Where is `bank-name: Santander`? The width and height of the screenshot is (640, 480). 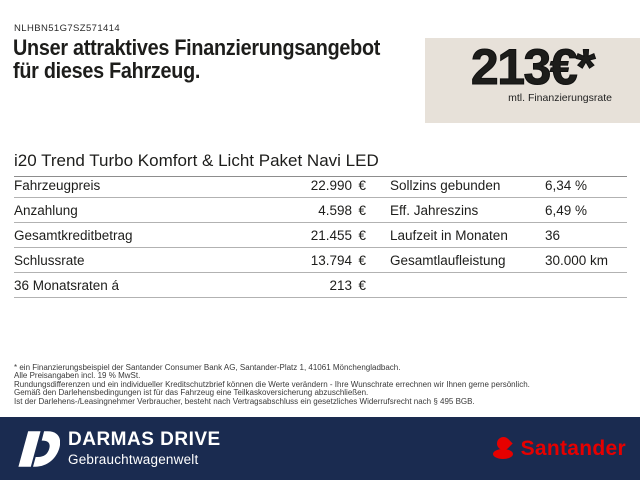 bank-name: Santander is located at coordinates (573, 448).